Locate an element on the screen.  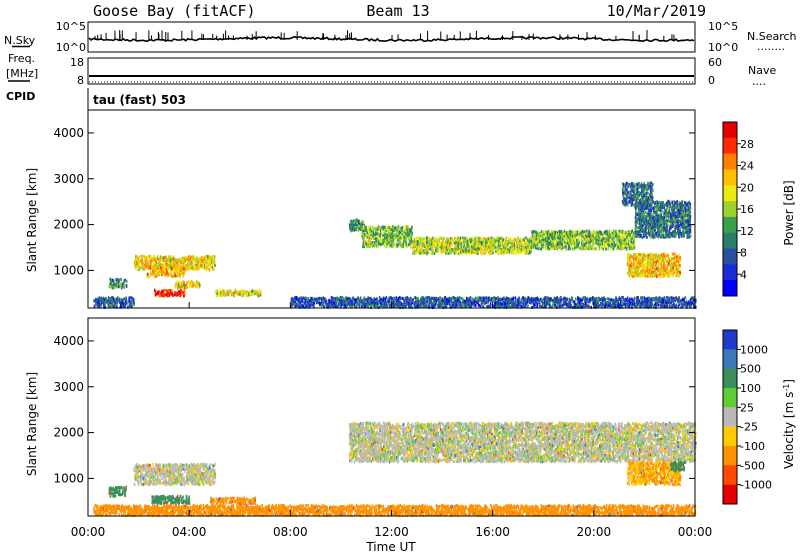
noise-spikes is located at coordinates (384, 35).